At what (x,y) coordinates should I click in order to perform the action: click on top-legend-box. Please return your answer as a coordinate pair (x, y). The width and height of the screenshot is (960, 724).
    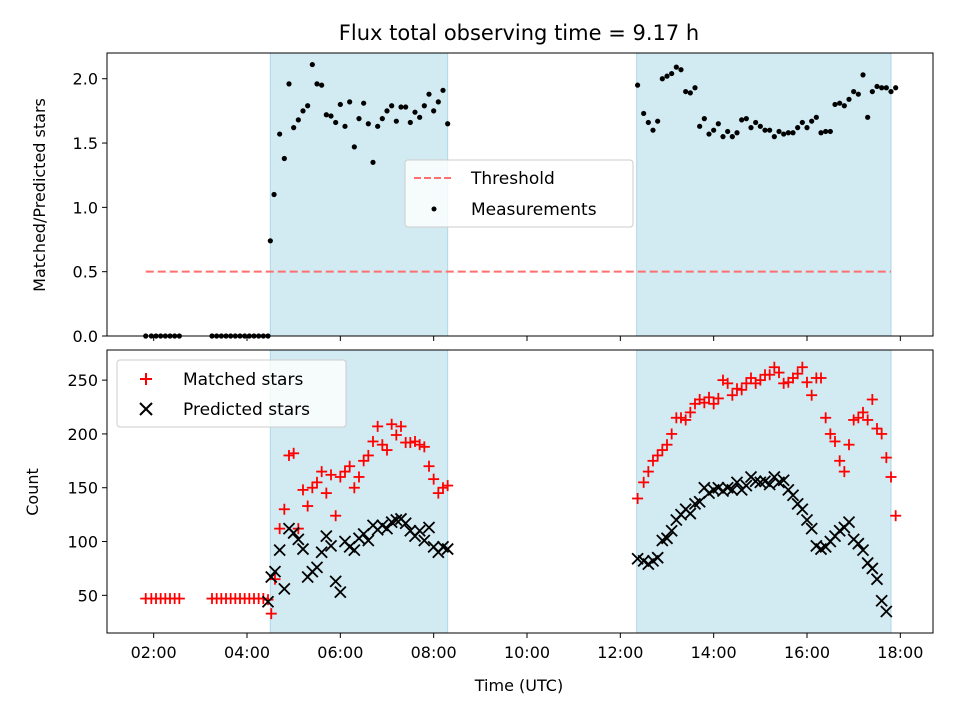
    Looking at the image, I should click on (519, 193).